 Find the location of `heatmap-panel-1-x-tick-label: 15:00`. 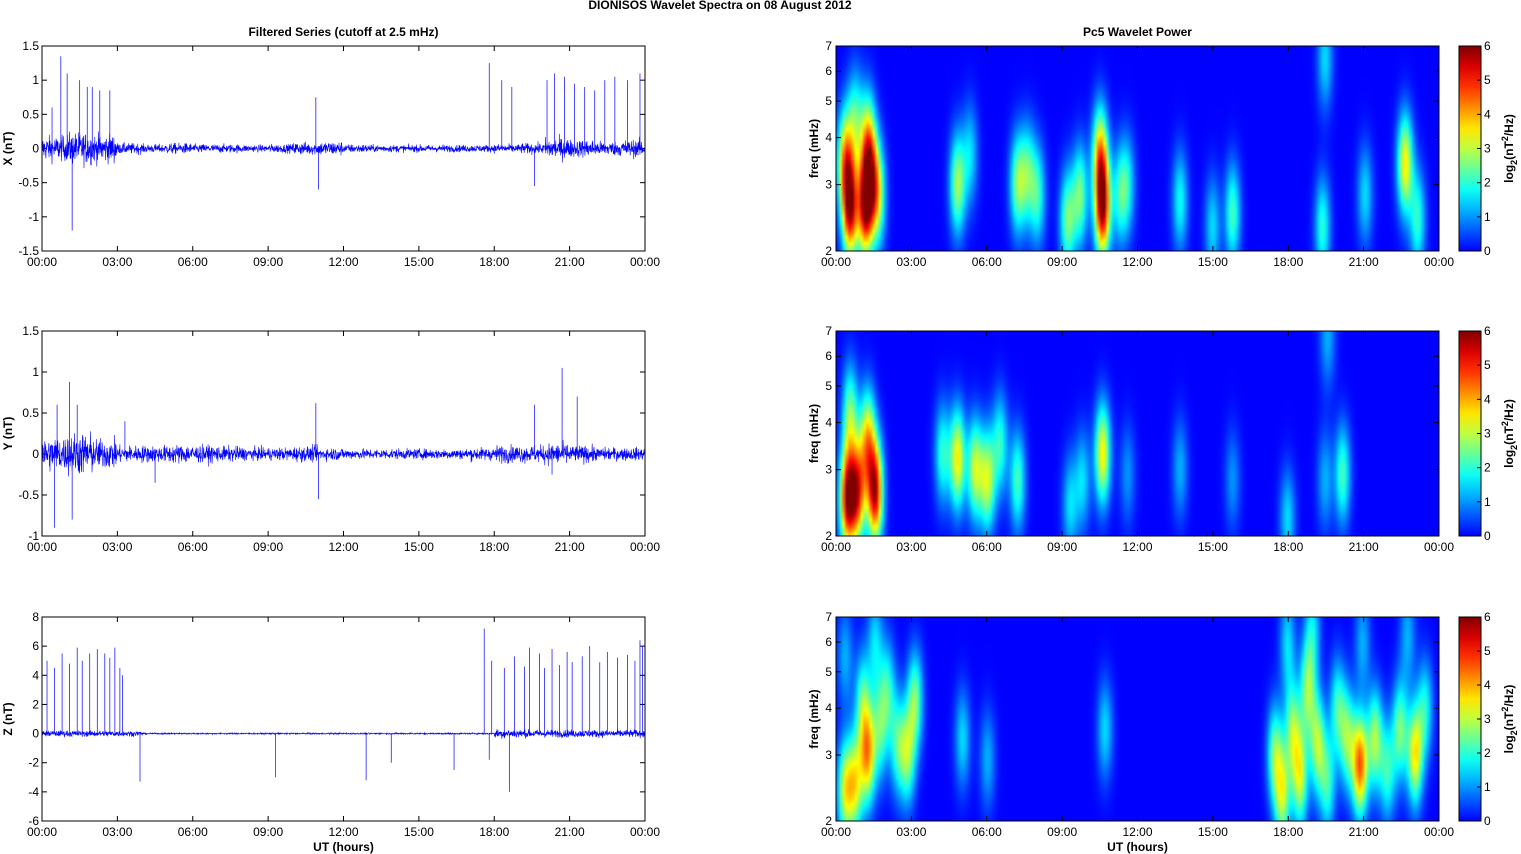

heatmap-panel-1-x-tick-label: 15:00 is located at coordinates (1213, 262).